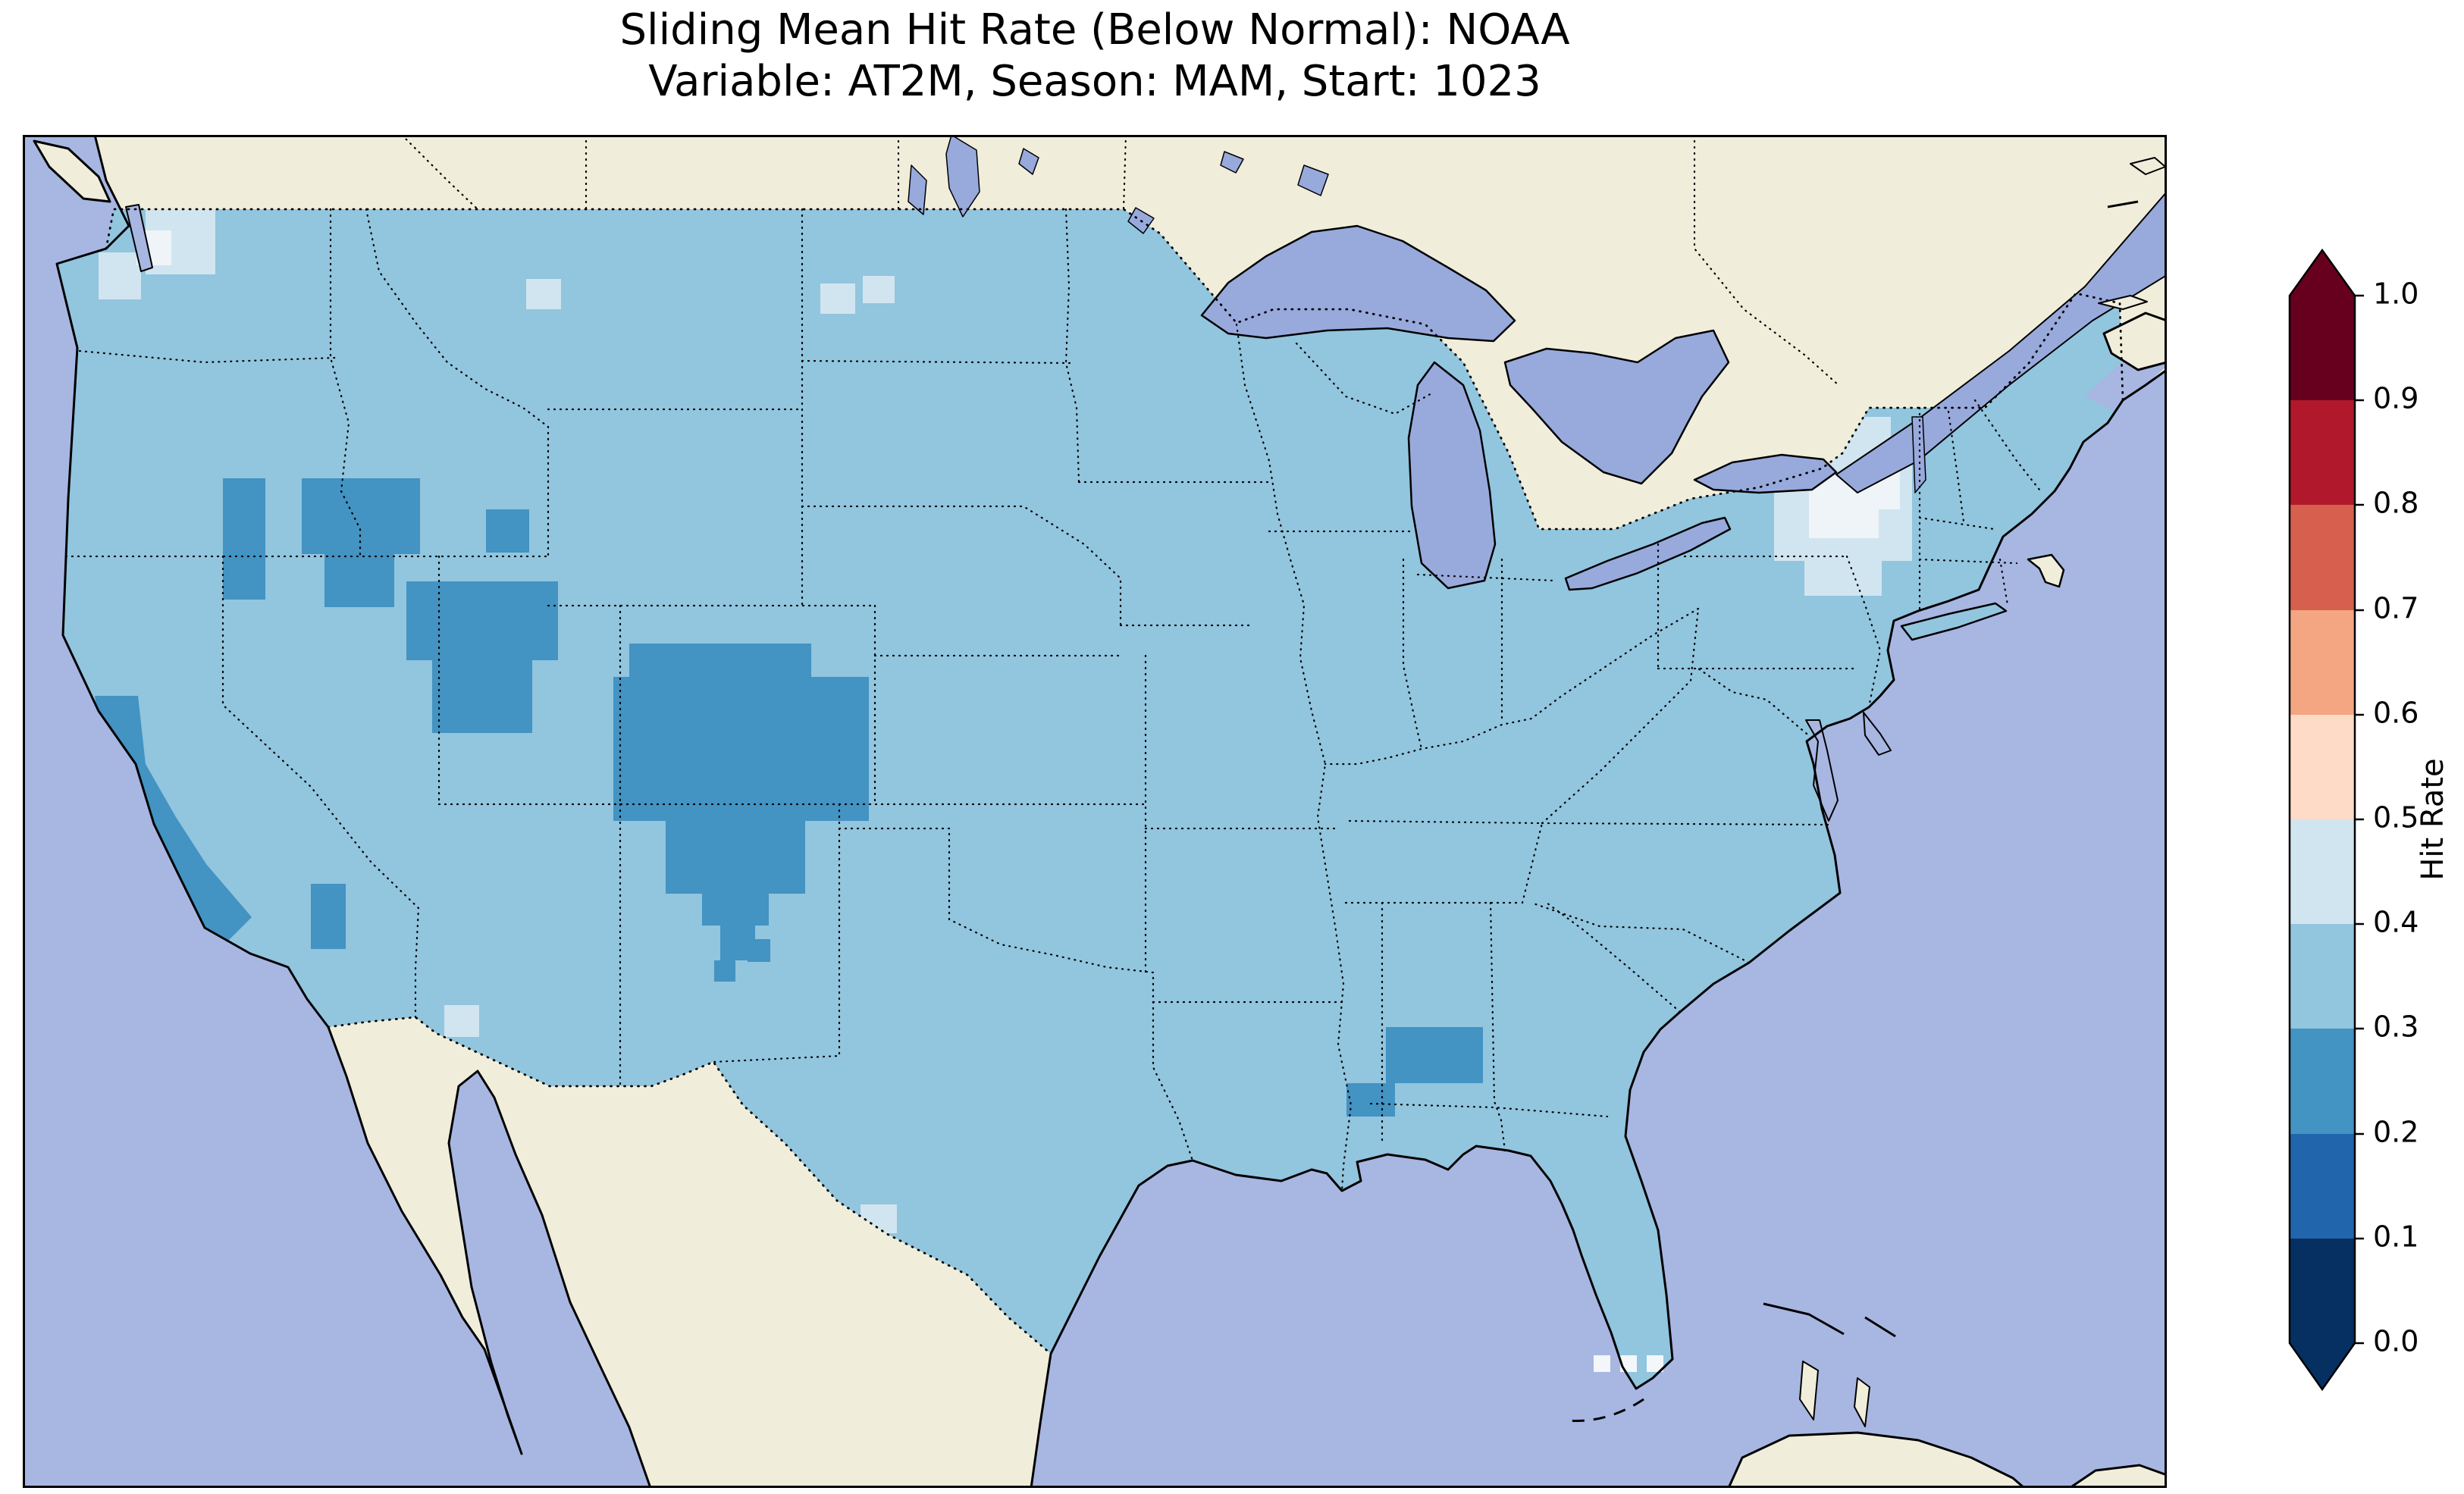  Describe the element at coordinates (1605, 1410) in the screenshot. I see `florida-keys` at that location.